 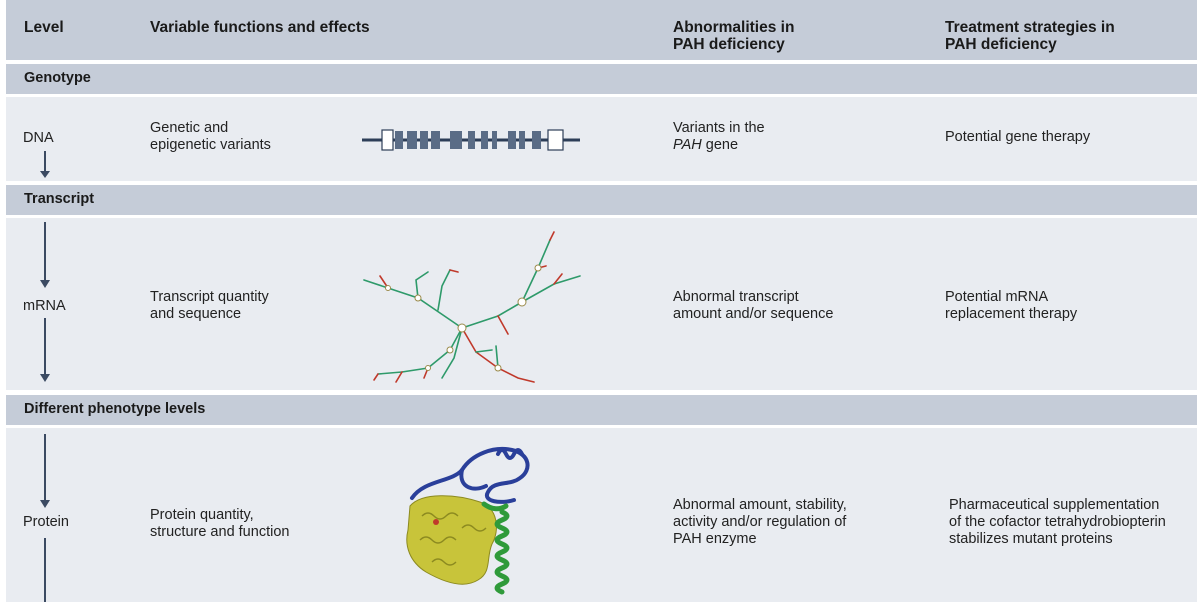 What do you see at coordinates (45, 570) in the screenshot?
I see `down-line-icon` at bounding box center [45, 570].